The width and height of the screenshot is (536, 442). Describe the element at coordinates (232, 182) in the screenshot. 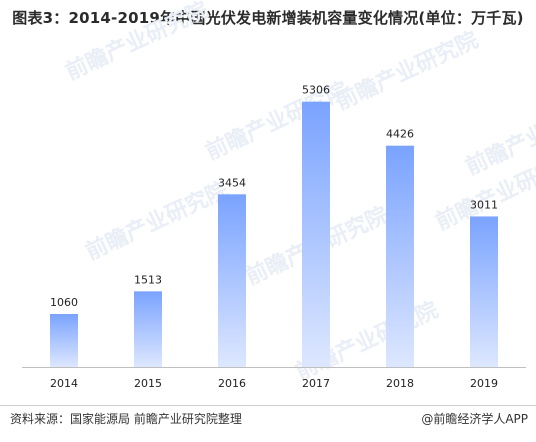

I see `value-label-2016: 3454` at that location.